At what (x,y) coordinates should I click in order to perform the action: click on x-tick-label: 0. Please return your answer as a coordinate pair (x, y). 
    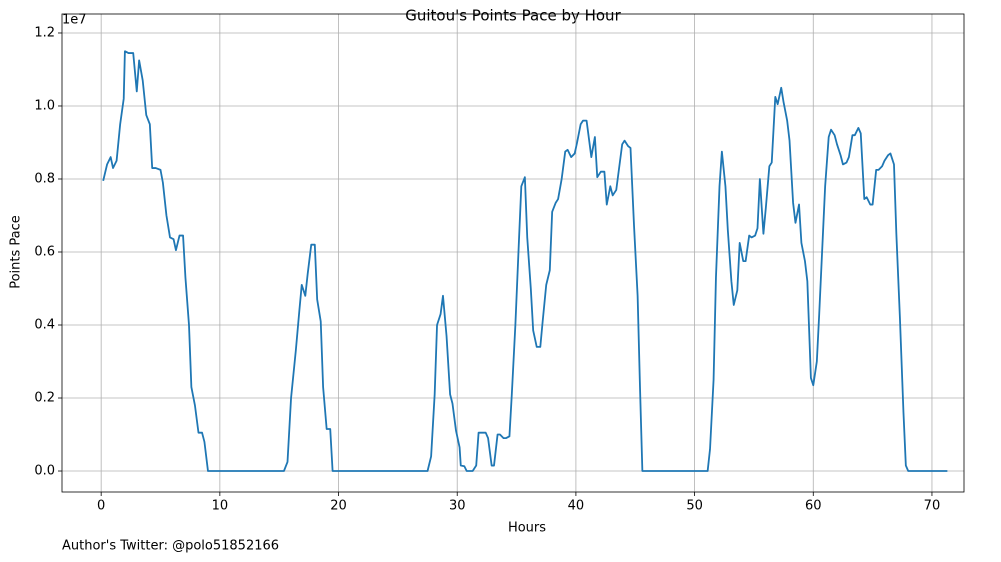
    Looking at the image, I should click on (101, 506).